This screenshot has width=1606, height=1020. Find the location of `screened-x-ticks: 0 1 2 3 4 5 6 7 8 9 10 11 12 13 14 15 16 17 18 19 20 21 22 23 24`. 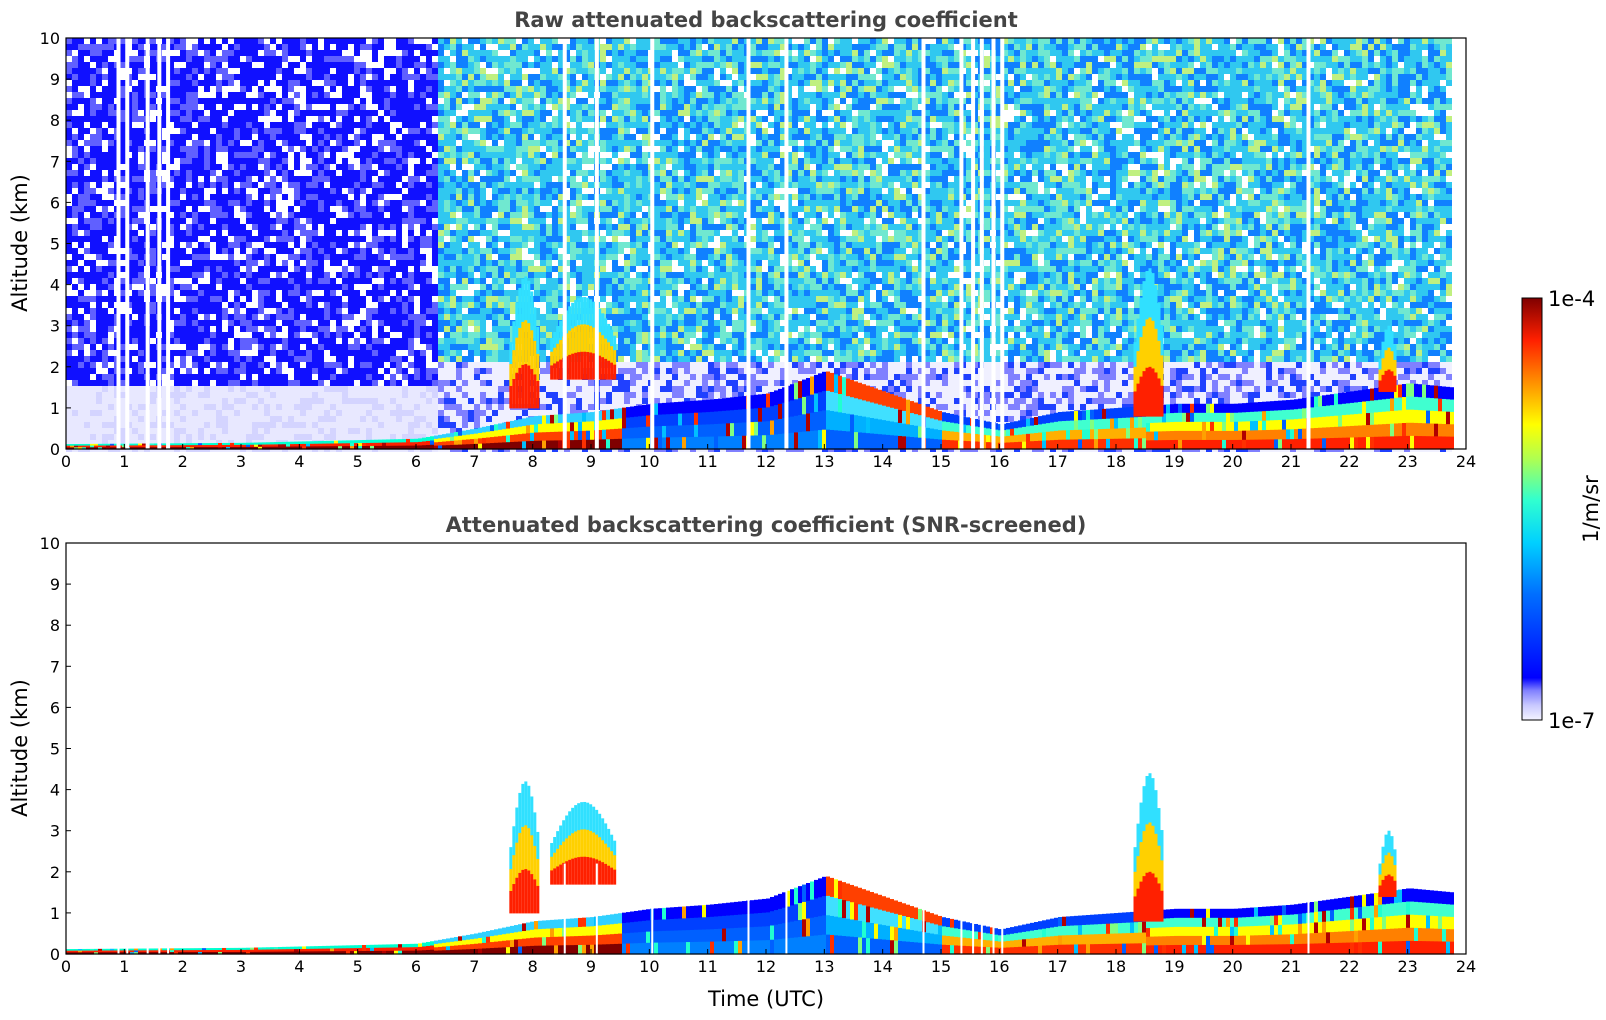

screened-x-ticks: 0 1 2 3 4 5 6 7 8 9 10 11 12 13 14 15 16 17 18 19 20 21 22 23 24 is located at coordinates (768, 962).